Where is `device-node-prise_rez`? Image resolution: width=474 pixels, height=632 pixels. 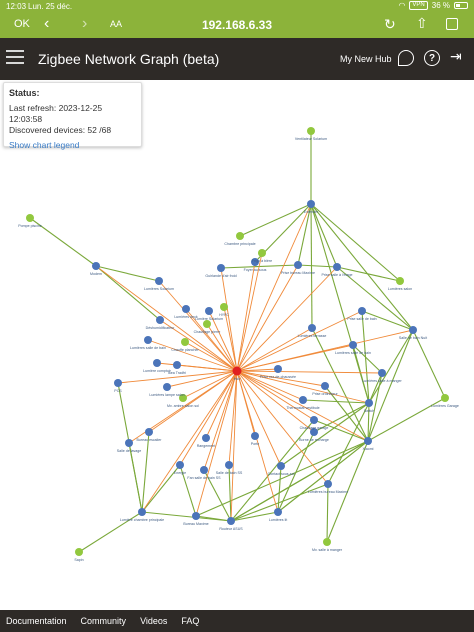
device-node-prise_rez is located at coordinates (278, 369).